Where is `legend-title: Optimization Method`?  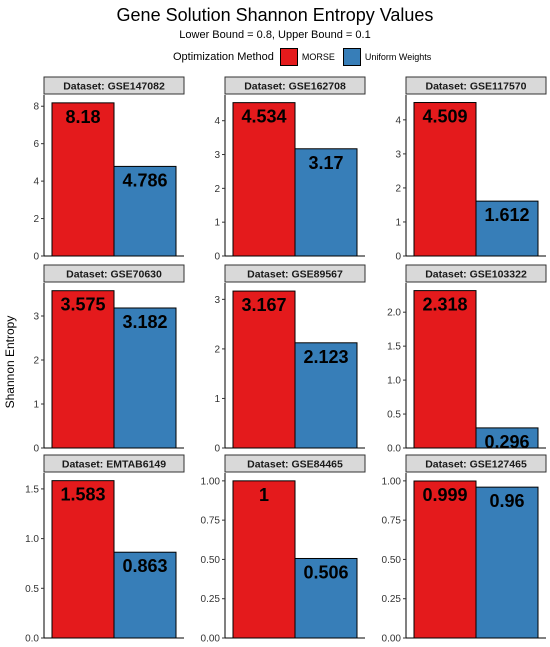 legend-title: Optimization Method is located at coordinates (223, 57).